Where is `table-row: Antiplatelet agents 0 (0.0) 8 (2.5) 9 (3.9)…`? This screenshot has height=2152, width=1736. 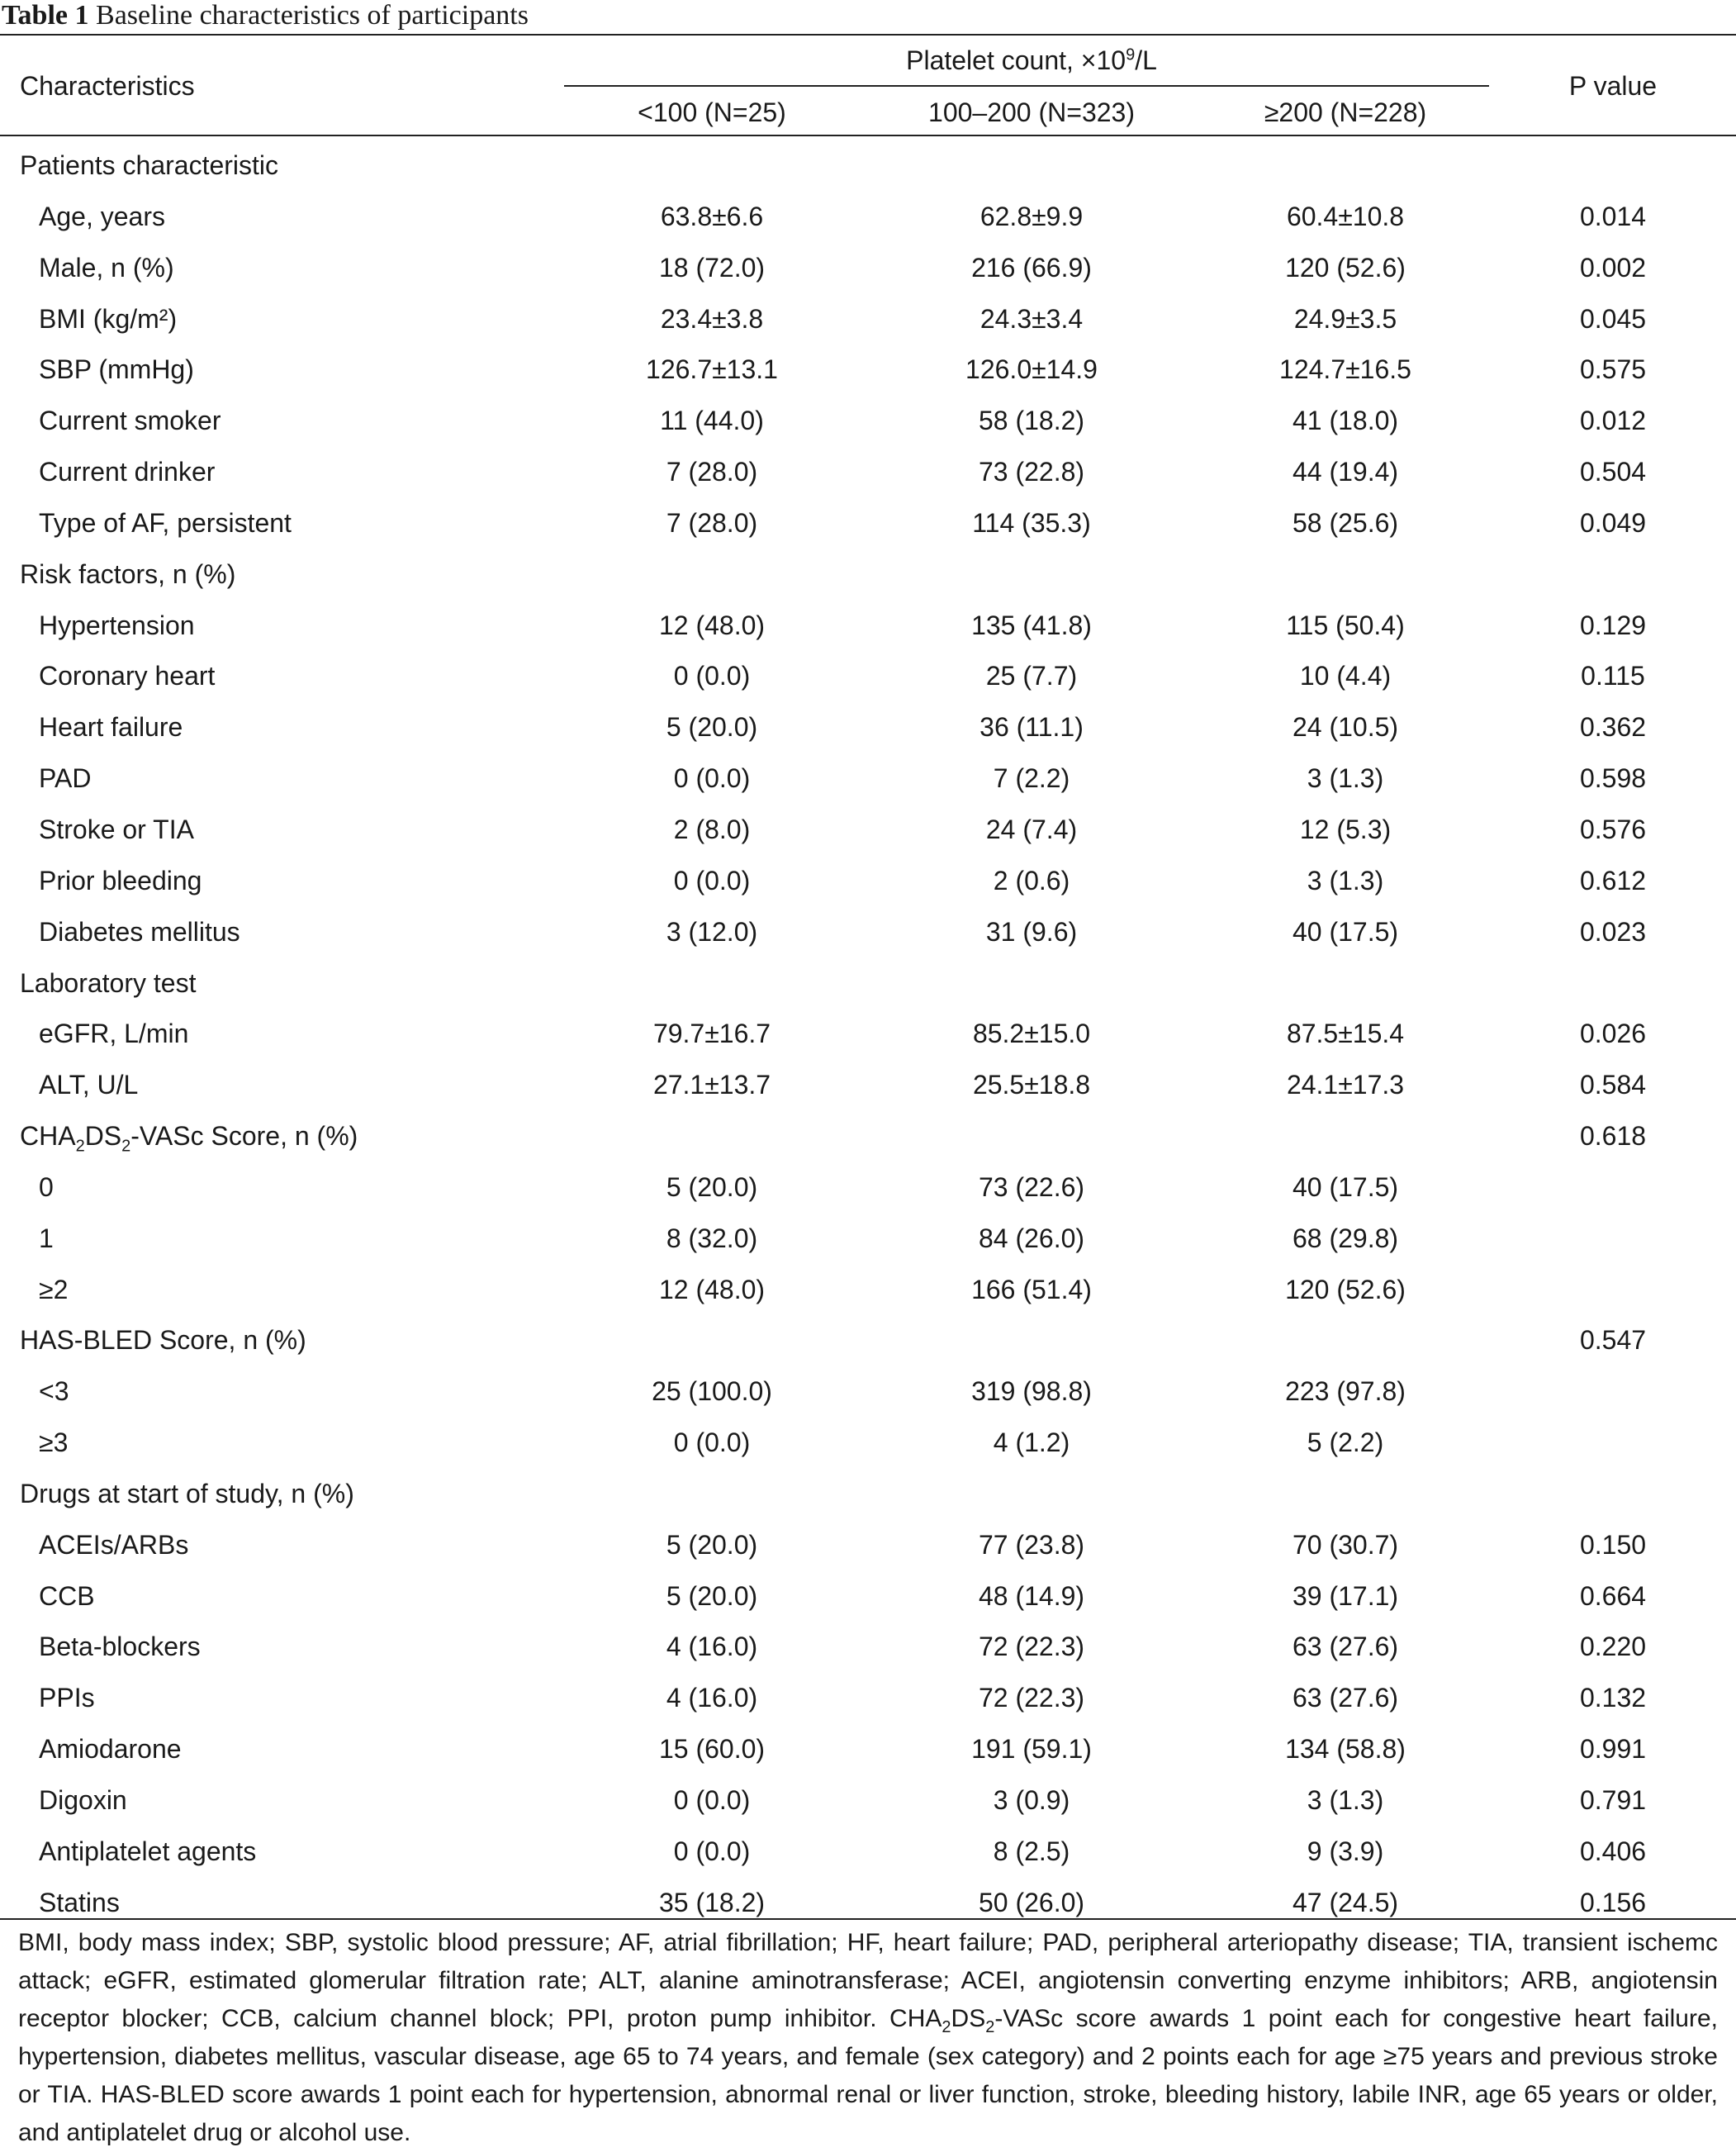 table-row: Antiplatelet agents 0 (0.0) 8 (2.5) 9 (3.9)… is located at coordinates (868, 1852).